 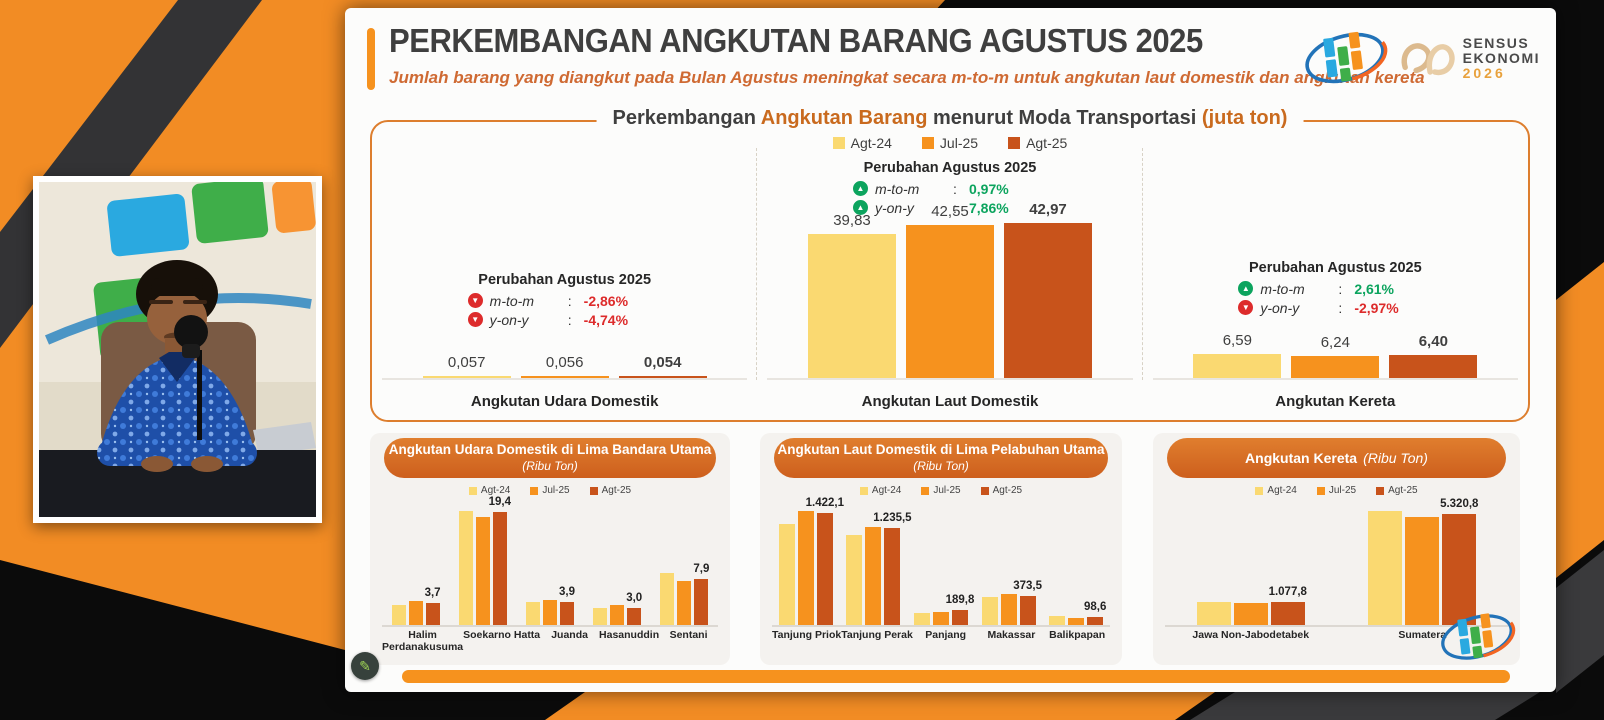 I want to click on category-label: Sentani, so click(x=688, y=635).